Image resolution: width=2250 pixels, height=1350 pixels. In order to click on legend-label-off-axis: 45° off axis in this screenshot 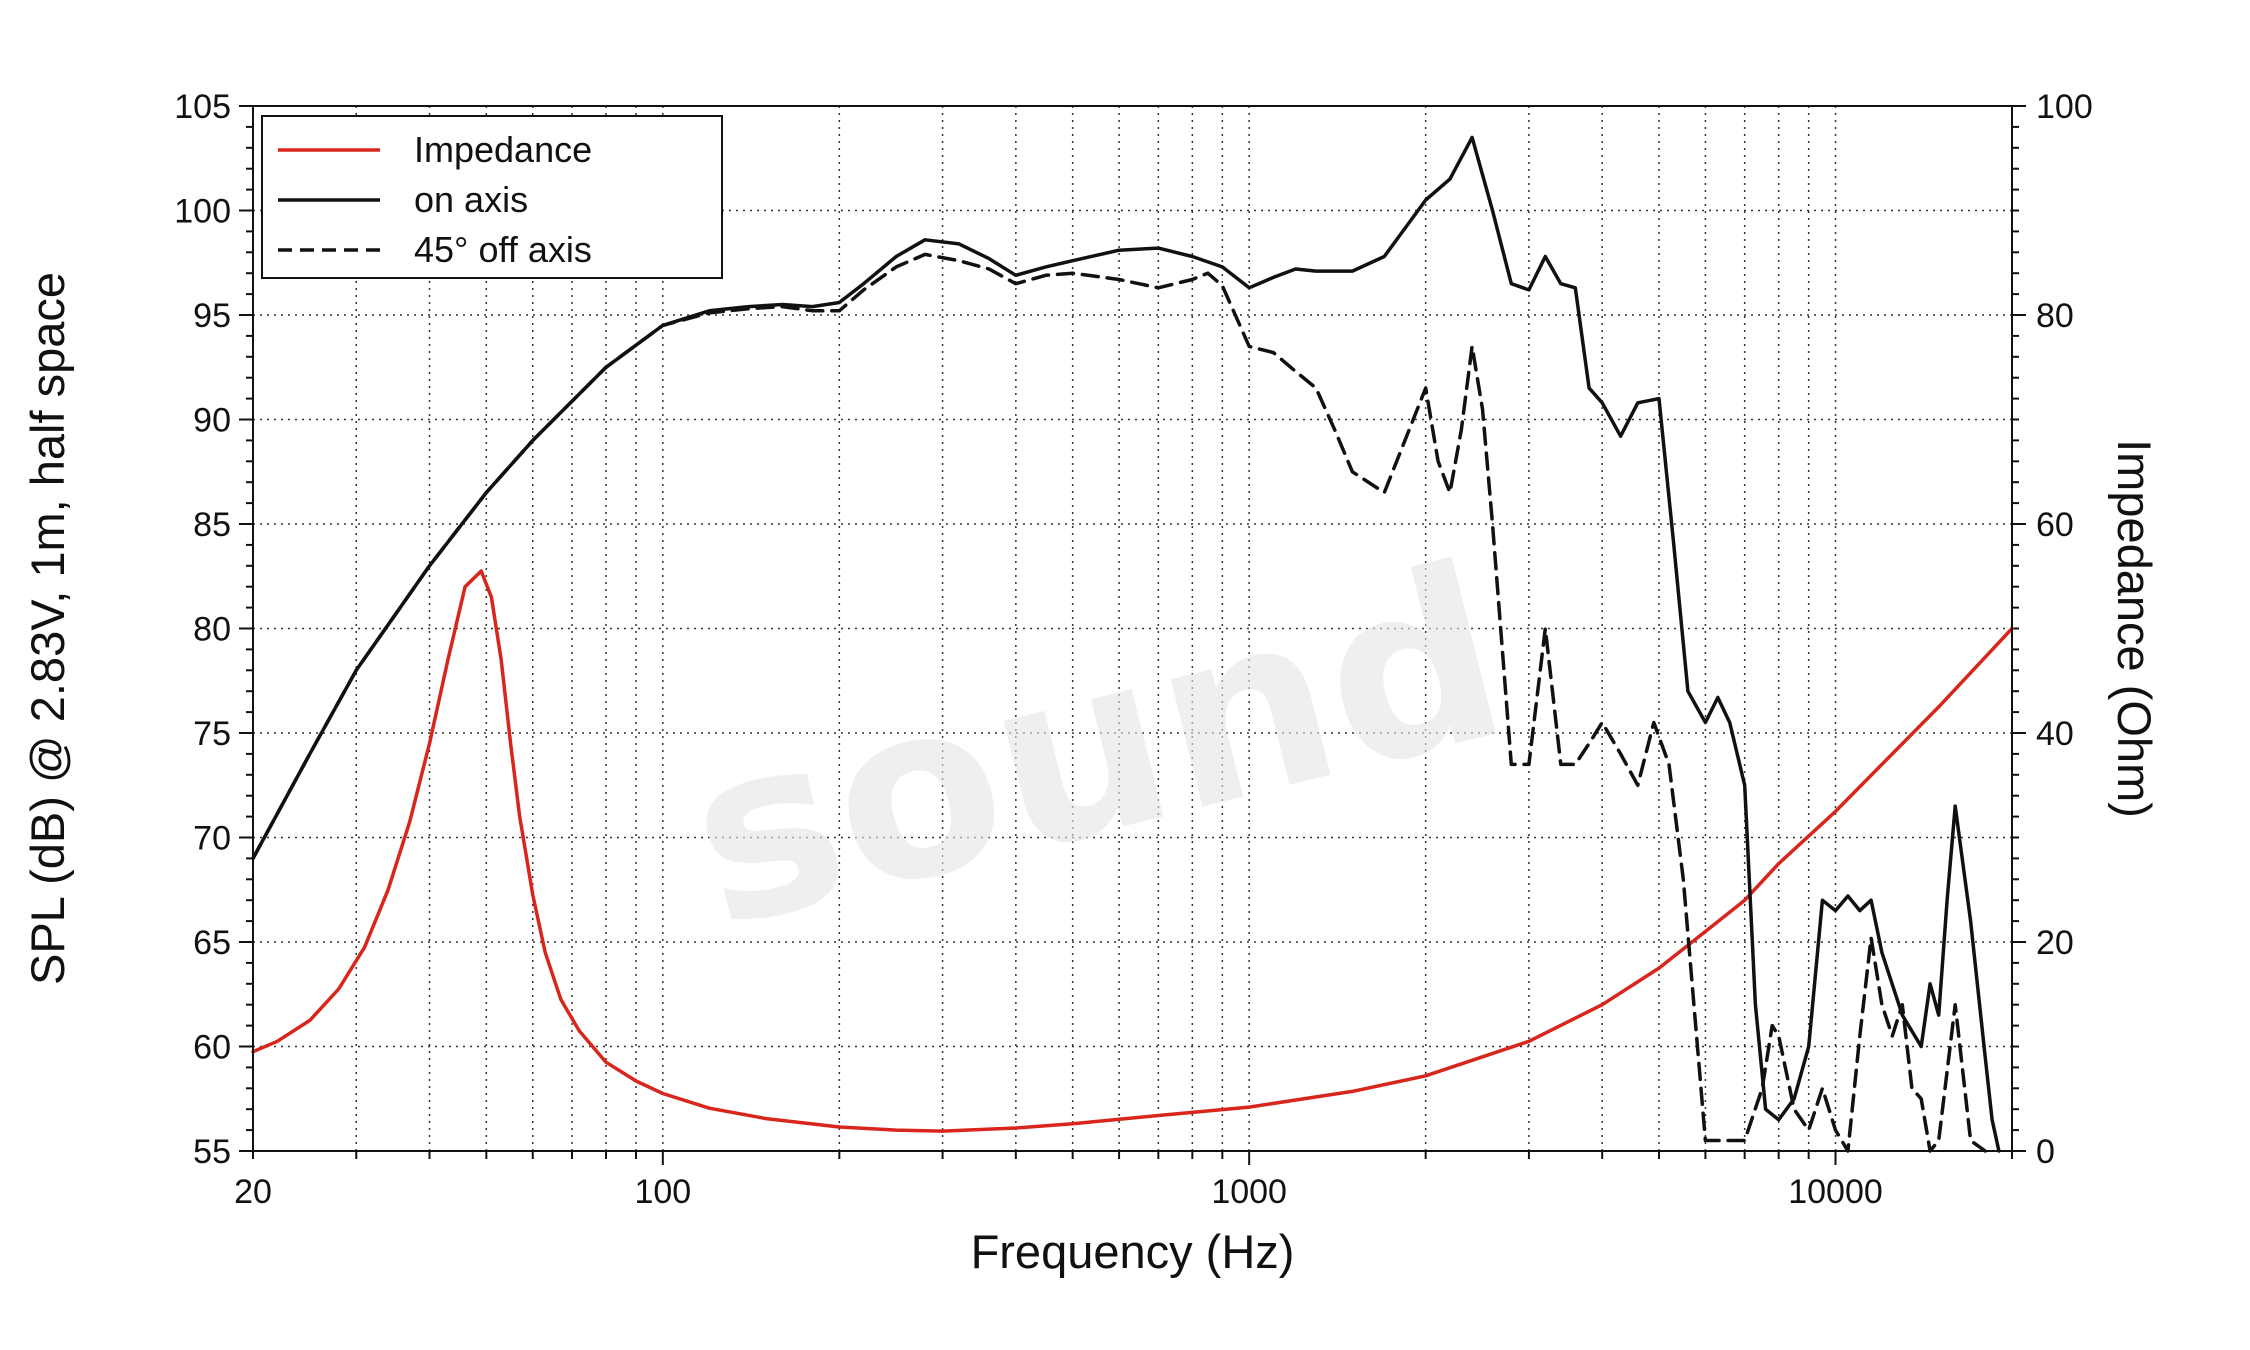, I will do `click(503, 249)`.